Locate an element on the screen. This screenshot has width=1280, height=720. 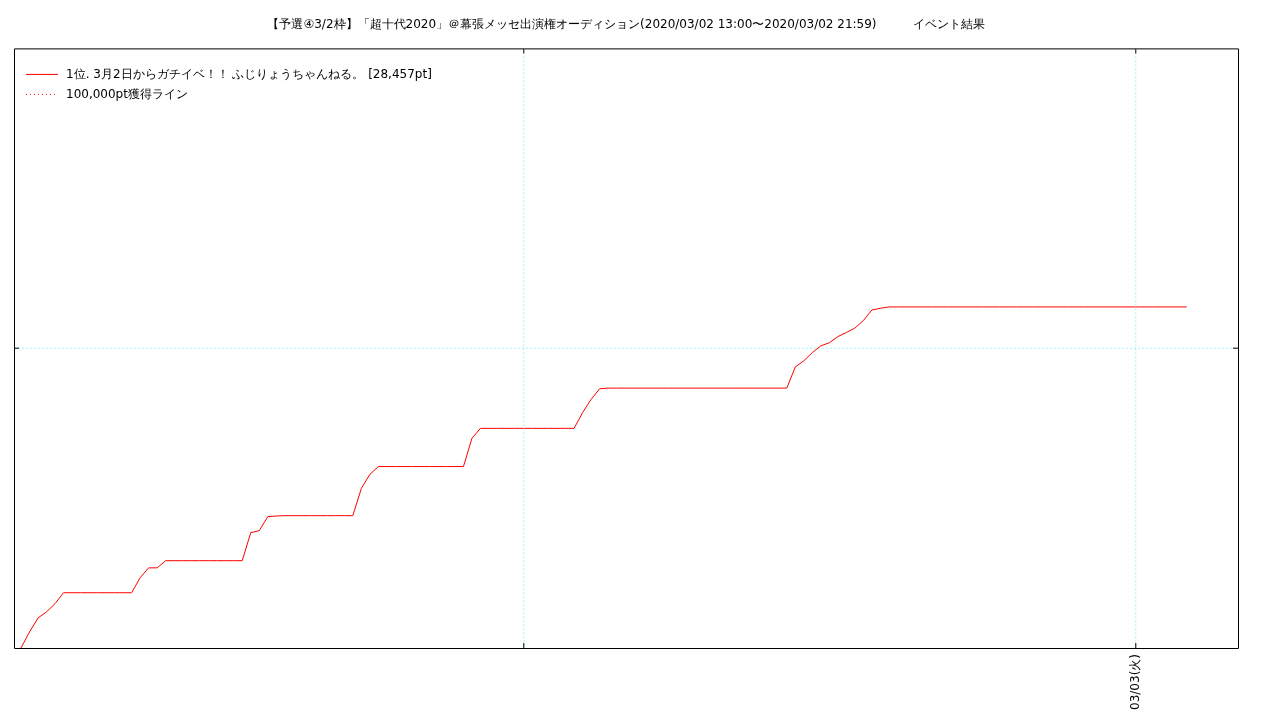
chart-title: 【予選④3/2枠】「超十代2020」＠幕張メッセ出演権オーディション(2020/03/02 13:00〜2020/03/02 21:59) イベント結果 is located at coordinates (626, 24).